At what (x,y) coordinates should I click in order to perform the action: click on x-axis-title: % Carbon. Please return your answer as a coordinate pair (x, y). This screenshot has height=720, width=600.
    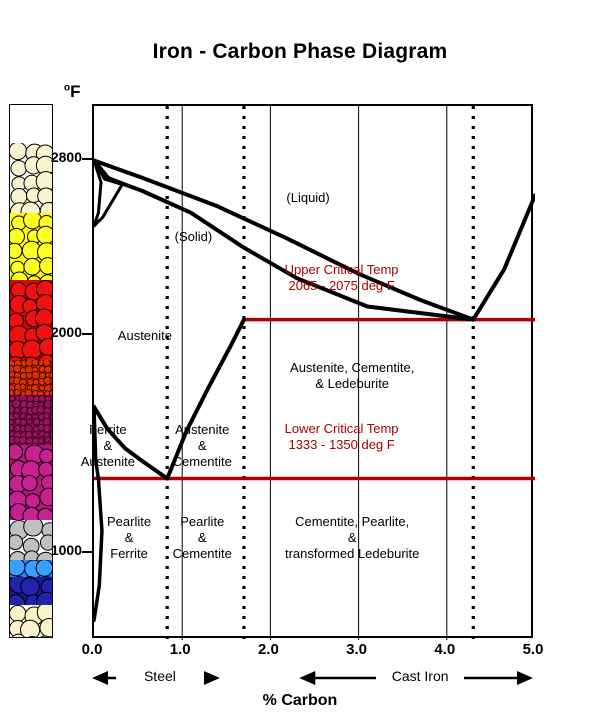
    Looking at the image, I should click on (300, 700).